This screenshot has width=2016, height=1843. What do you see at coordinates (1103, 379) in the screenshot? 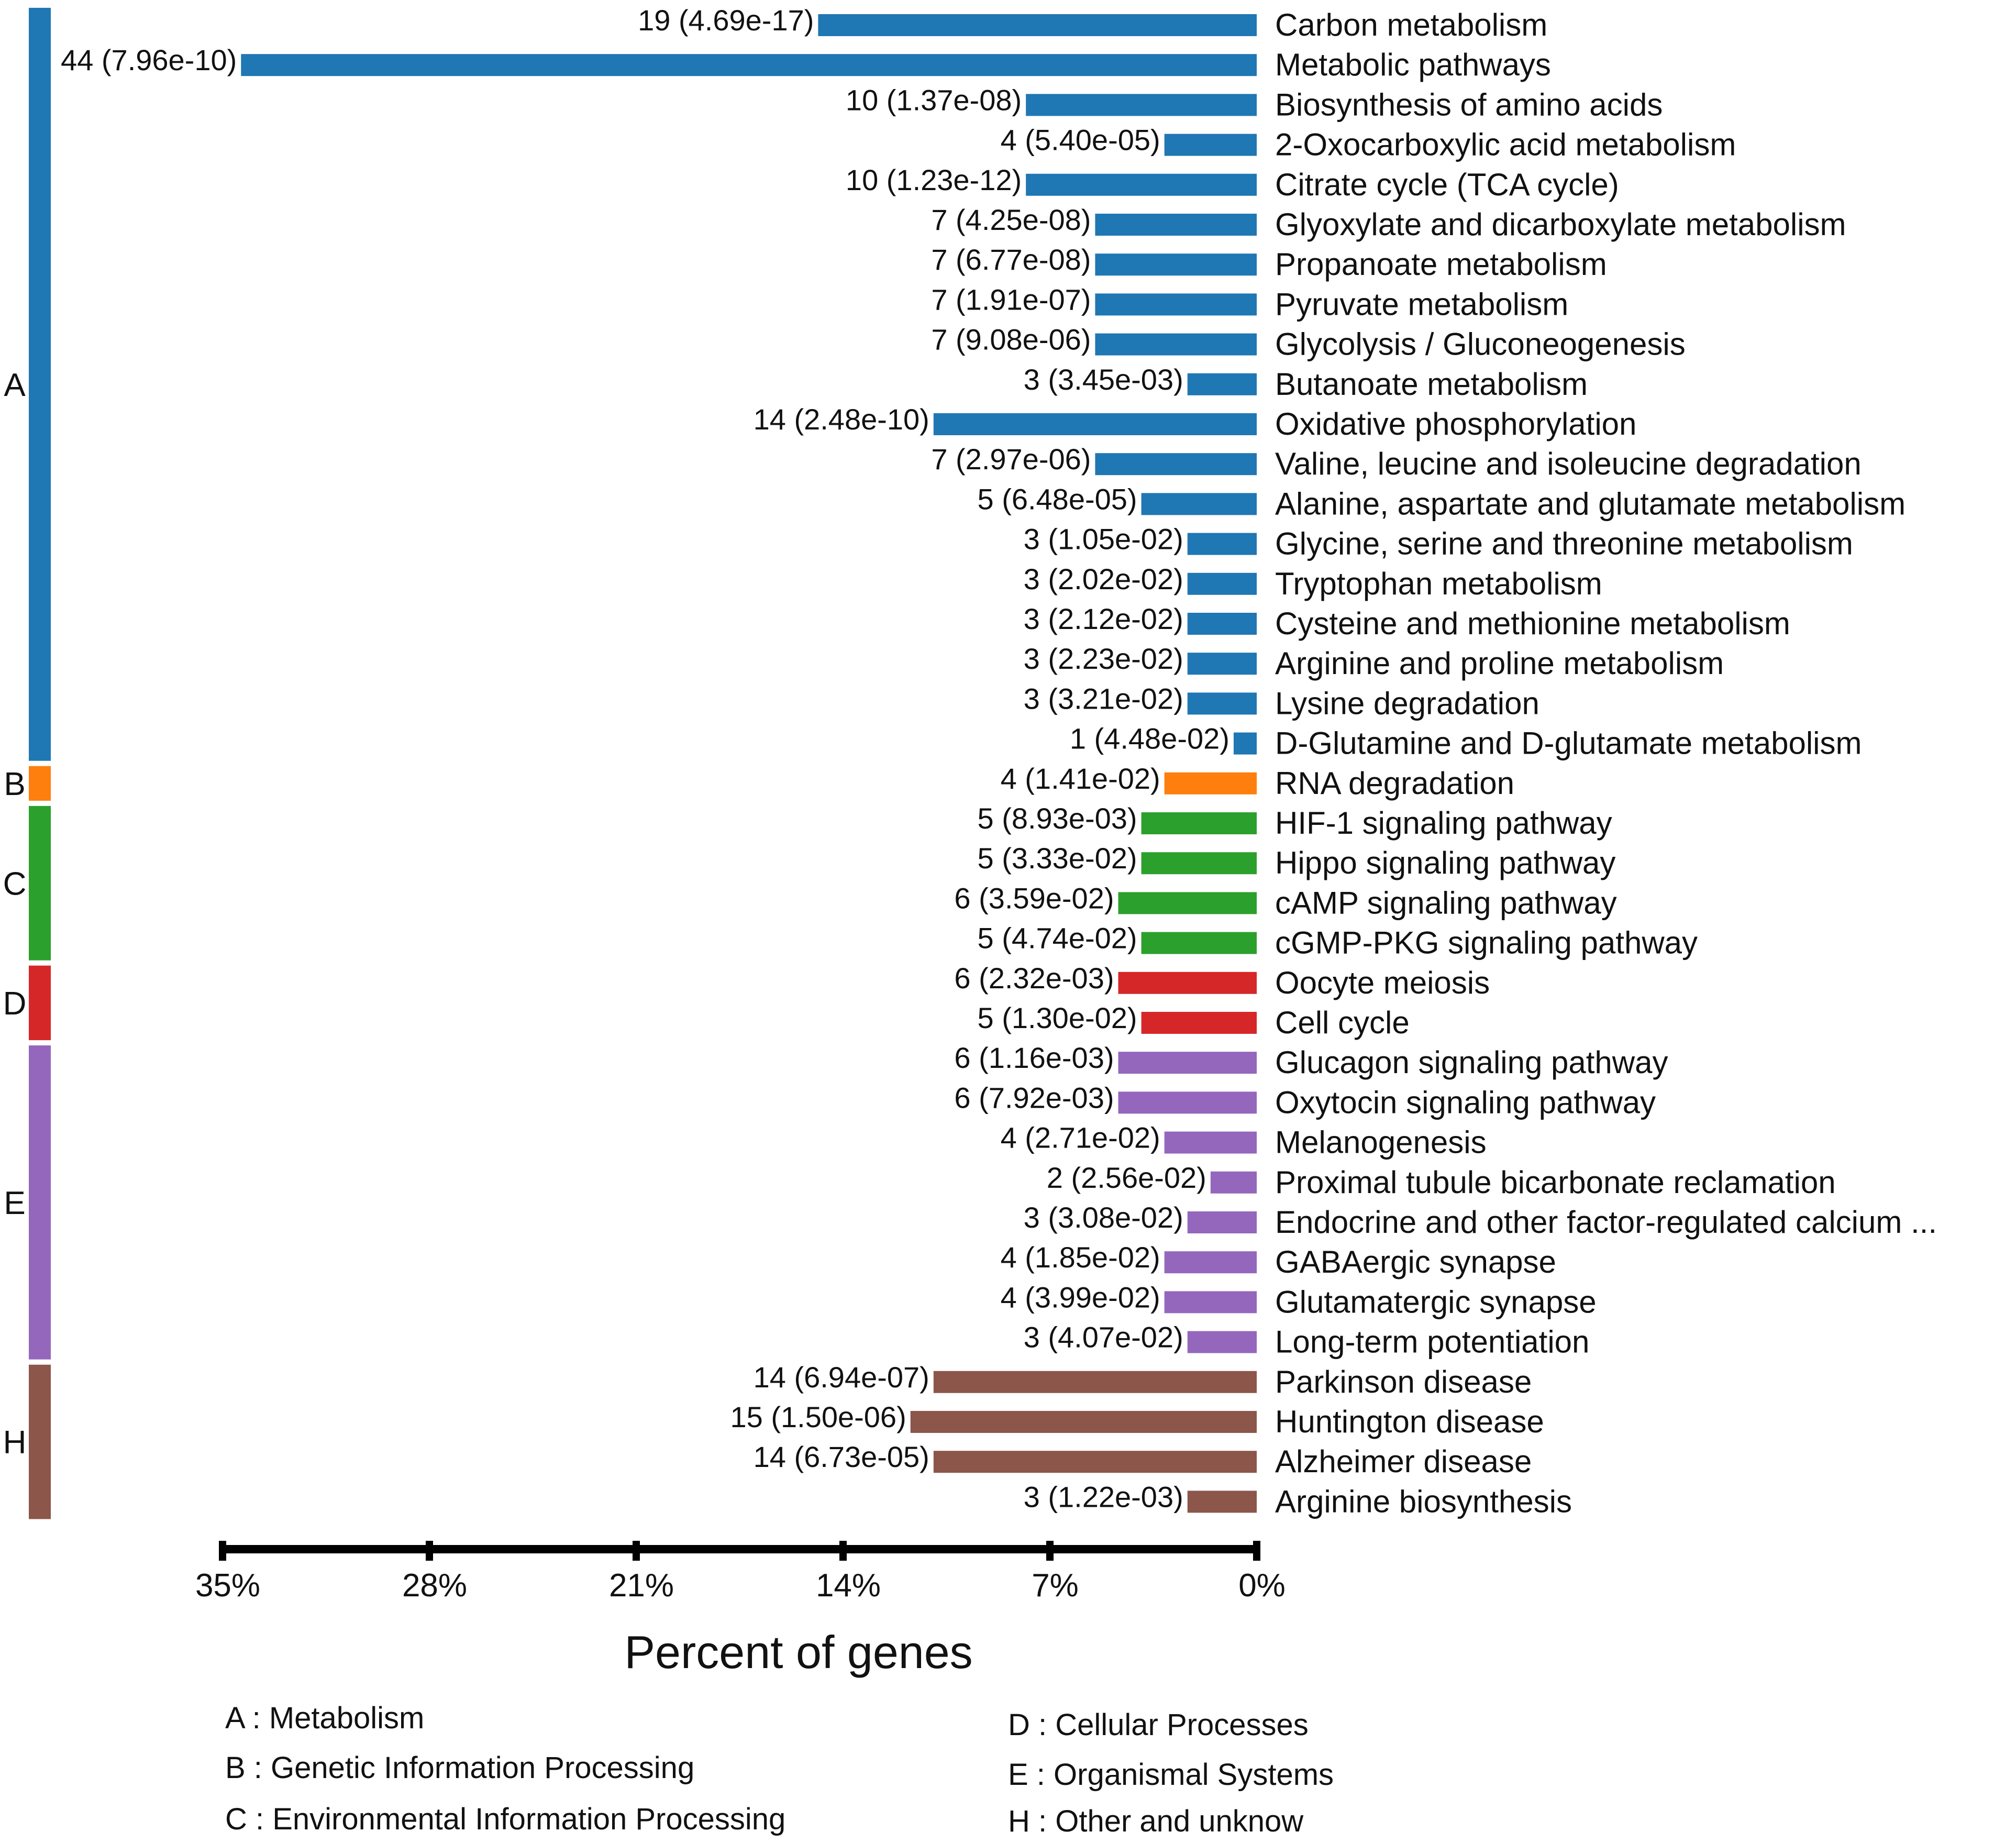
I see `bar-value-label: 3 (3.45e-03)` at bounding box center [1103, 379].